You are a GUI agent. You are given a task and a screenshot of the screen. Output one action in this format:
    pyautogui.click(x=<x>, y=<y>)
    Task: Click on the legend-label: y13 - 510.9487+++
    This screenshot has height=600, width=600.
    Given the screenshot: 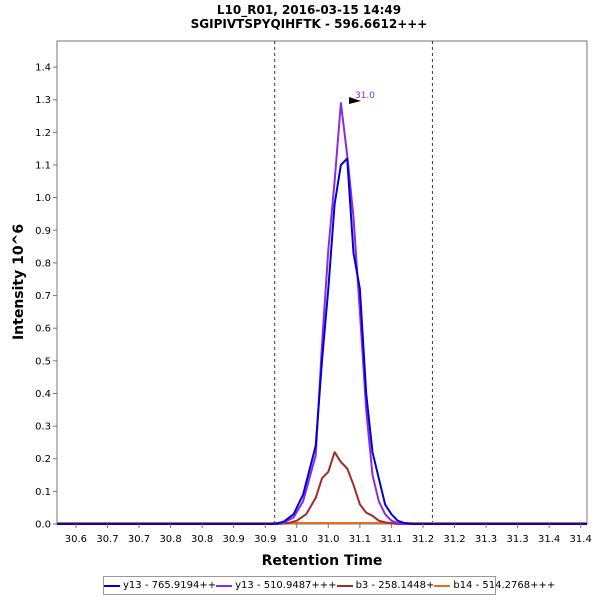 What is the action you would take?
    pyautogui.click(x=286, y=585)
    